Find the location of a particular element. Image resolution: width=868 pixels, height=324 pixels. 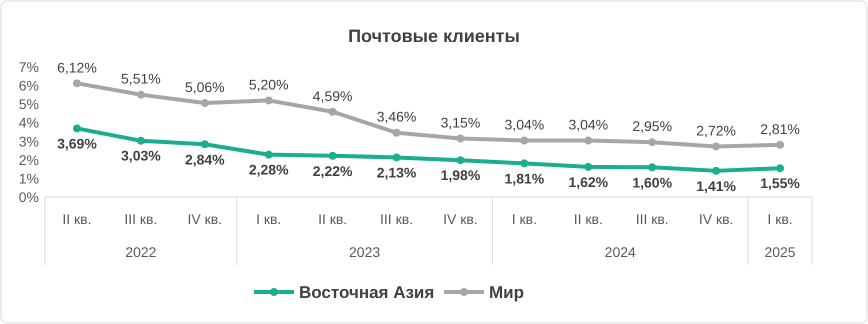

data-label: 3,03% is located at coordinates (141, 156).